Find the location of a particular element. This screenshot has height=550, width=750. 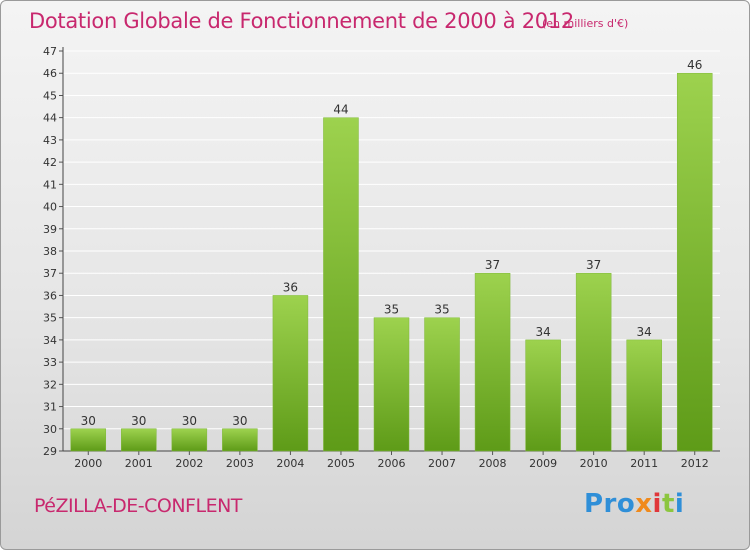

y-tick-label: 42 is located at coordinates (50, 162).